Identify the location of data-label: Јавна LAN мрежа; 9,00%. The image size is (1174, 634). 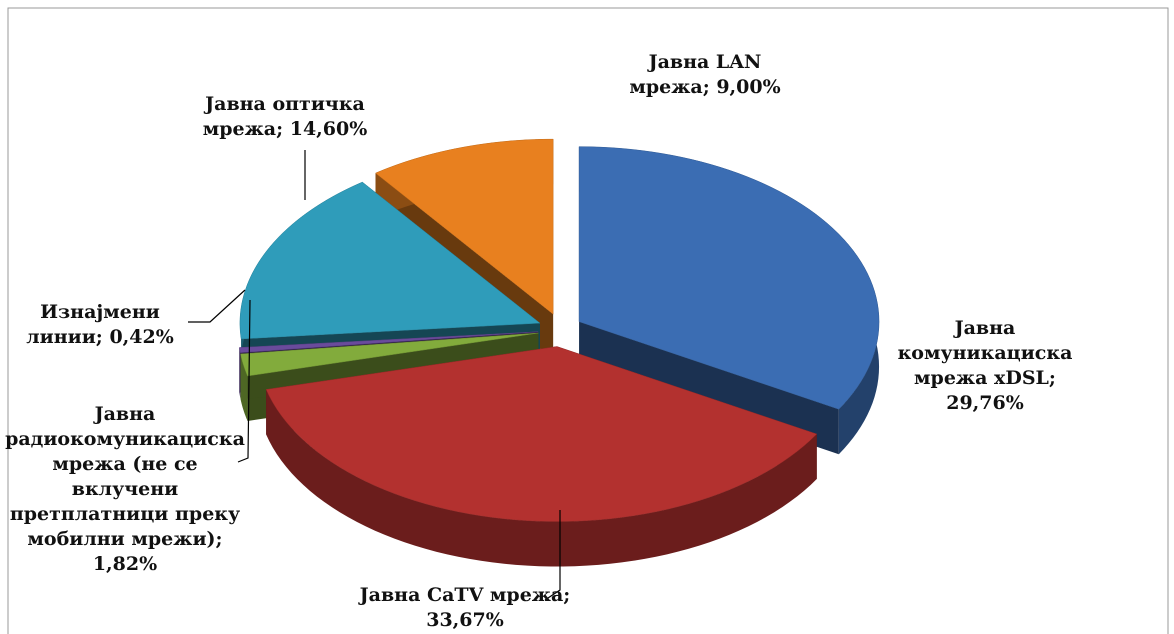
(705, 75).